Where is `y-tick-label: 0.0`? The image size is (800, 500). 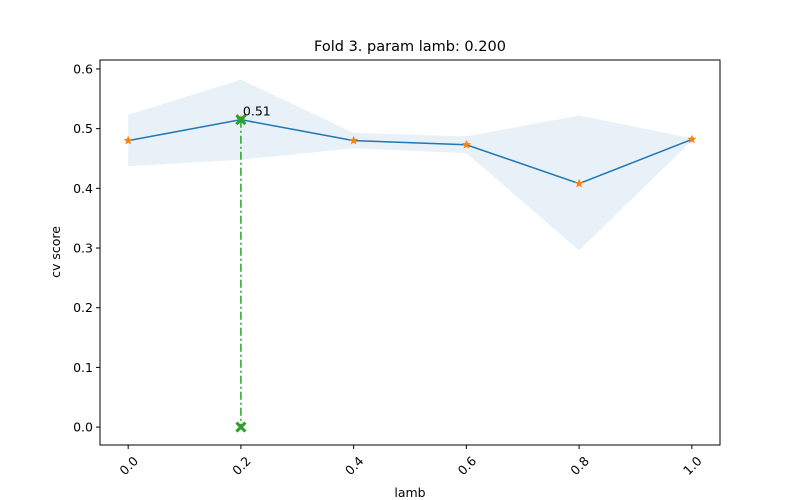 y-tick-label: 0.0 is located at coordinates (83, 427).